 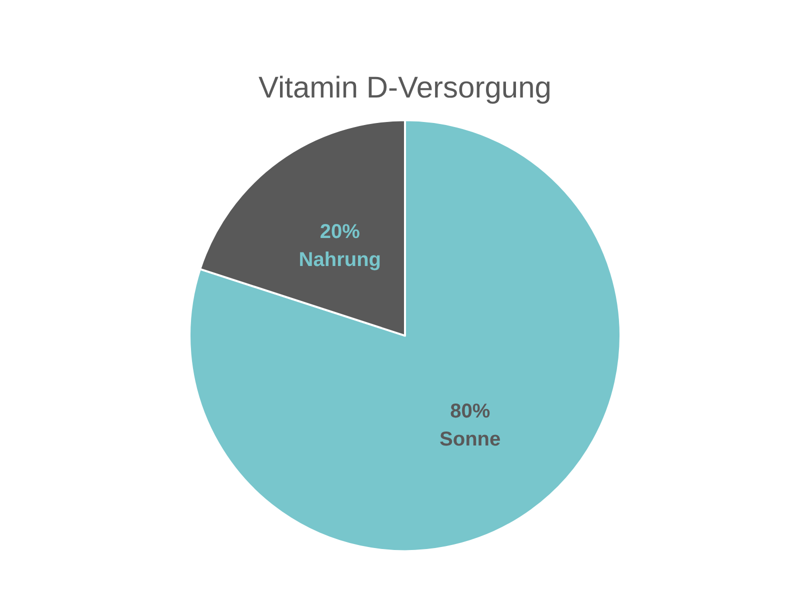 I want to click on data-label: 80%, so click(x=470, y=411).